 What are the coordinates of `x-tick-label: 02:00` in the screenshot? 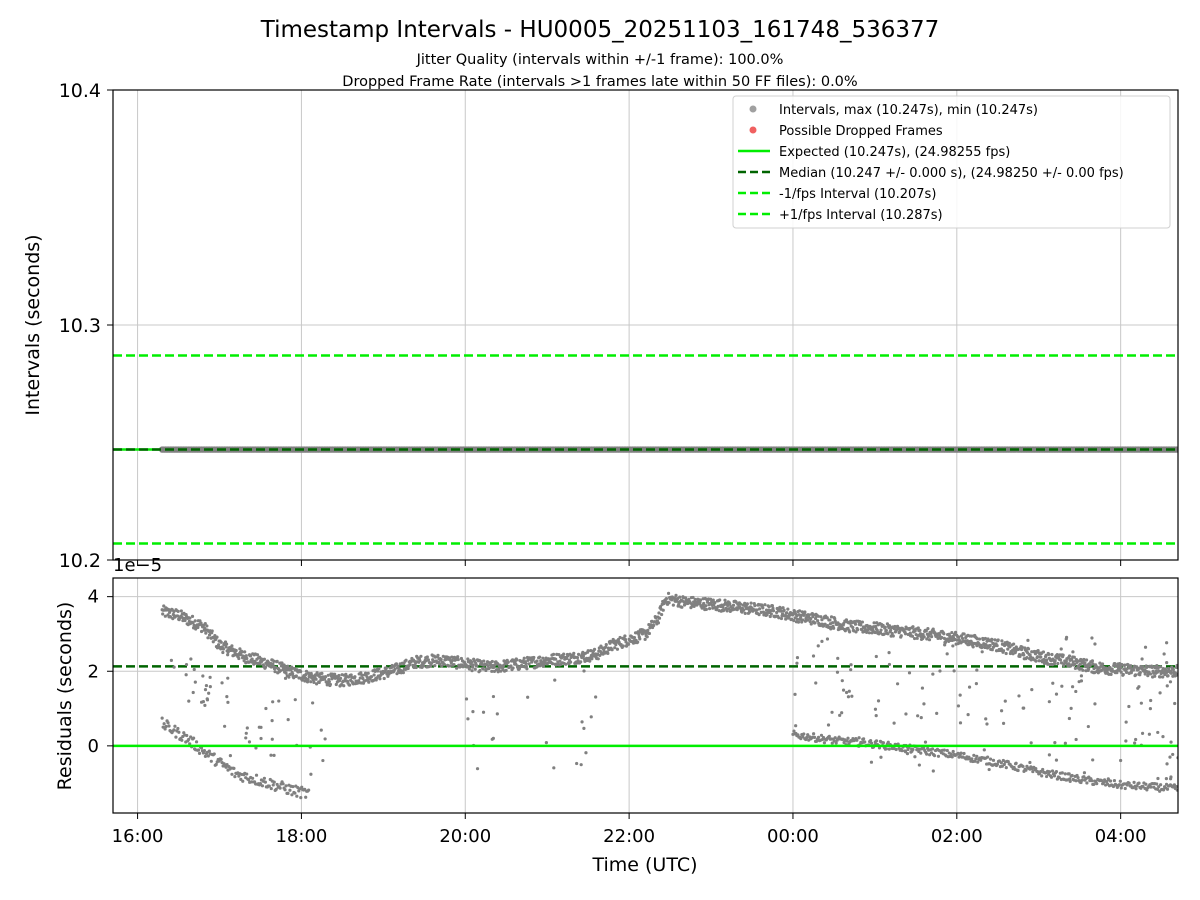 It's located at (957, 836).